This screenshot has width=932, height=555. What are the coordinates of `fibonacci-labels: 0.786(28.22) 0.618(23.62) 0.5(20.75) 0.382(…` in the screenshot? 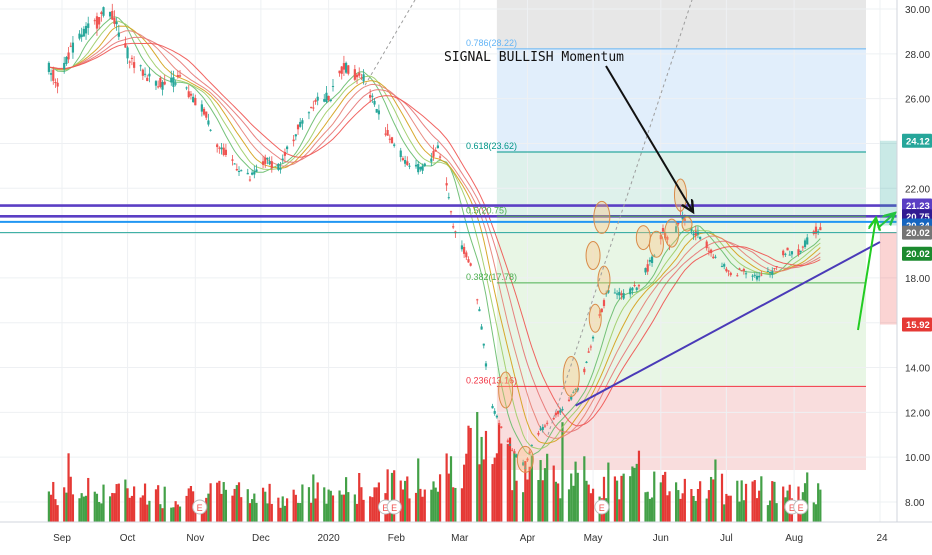 It's located at (491, 211).